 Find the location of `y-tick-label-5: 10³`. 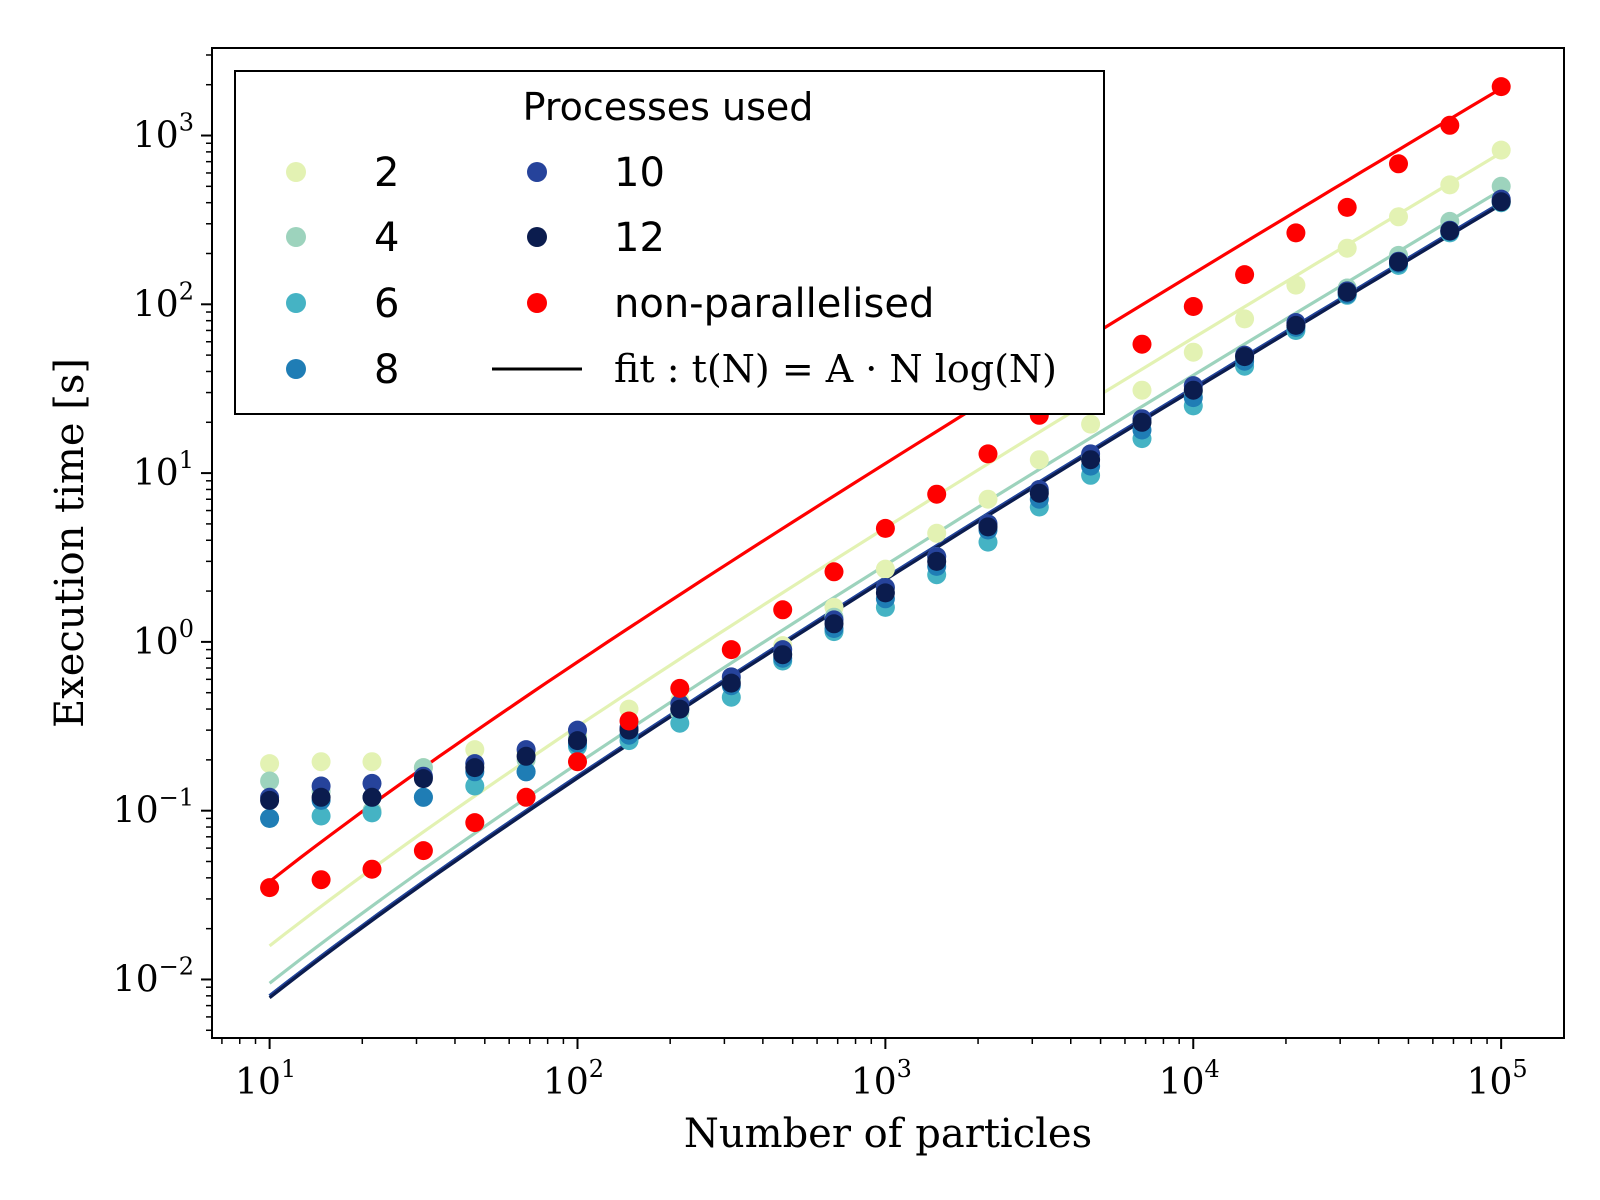

y-tick-label-5: 10³ is located at coordinates (163, 133).